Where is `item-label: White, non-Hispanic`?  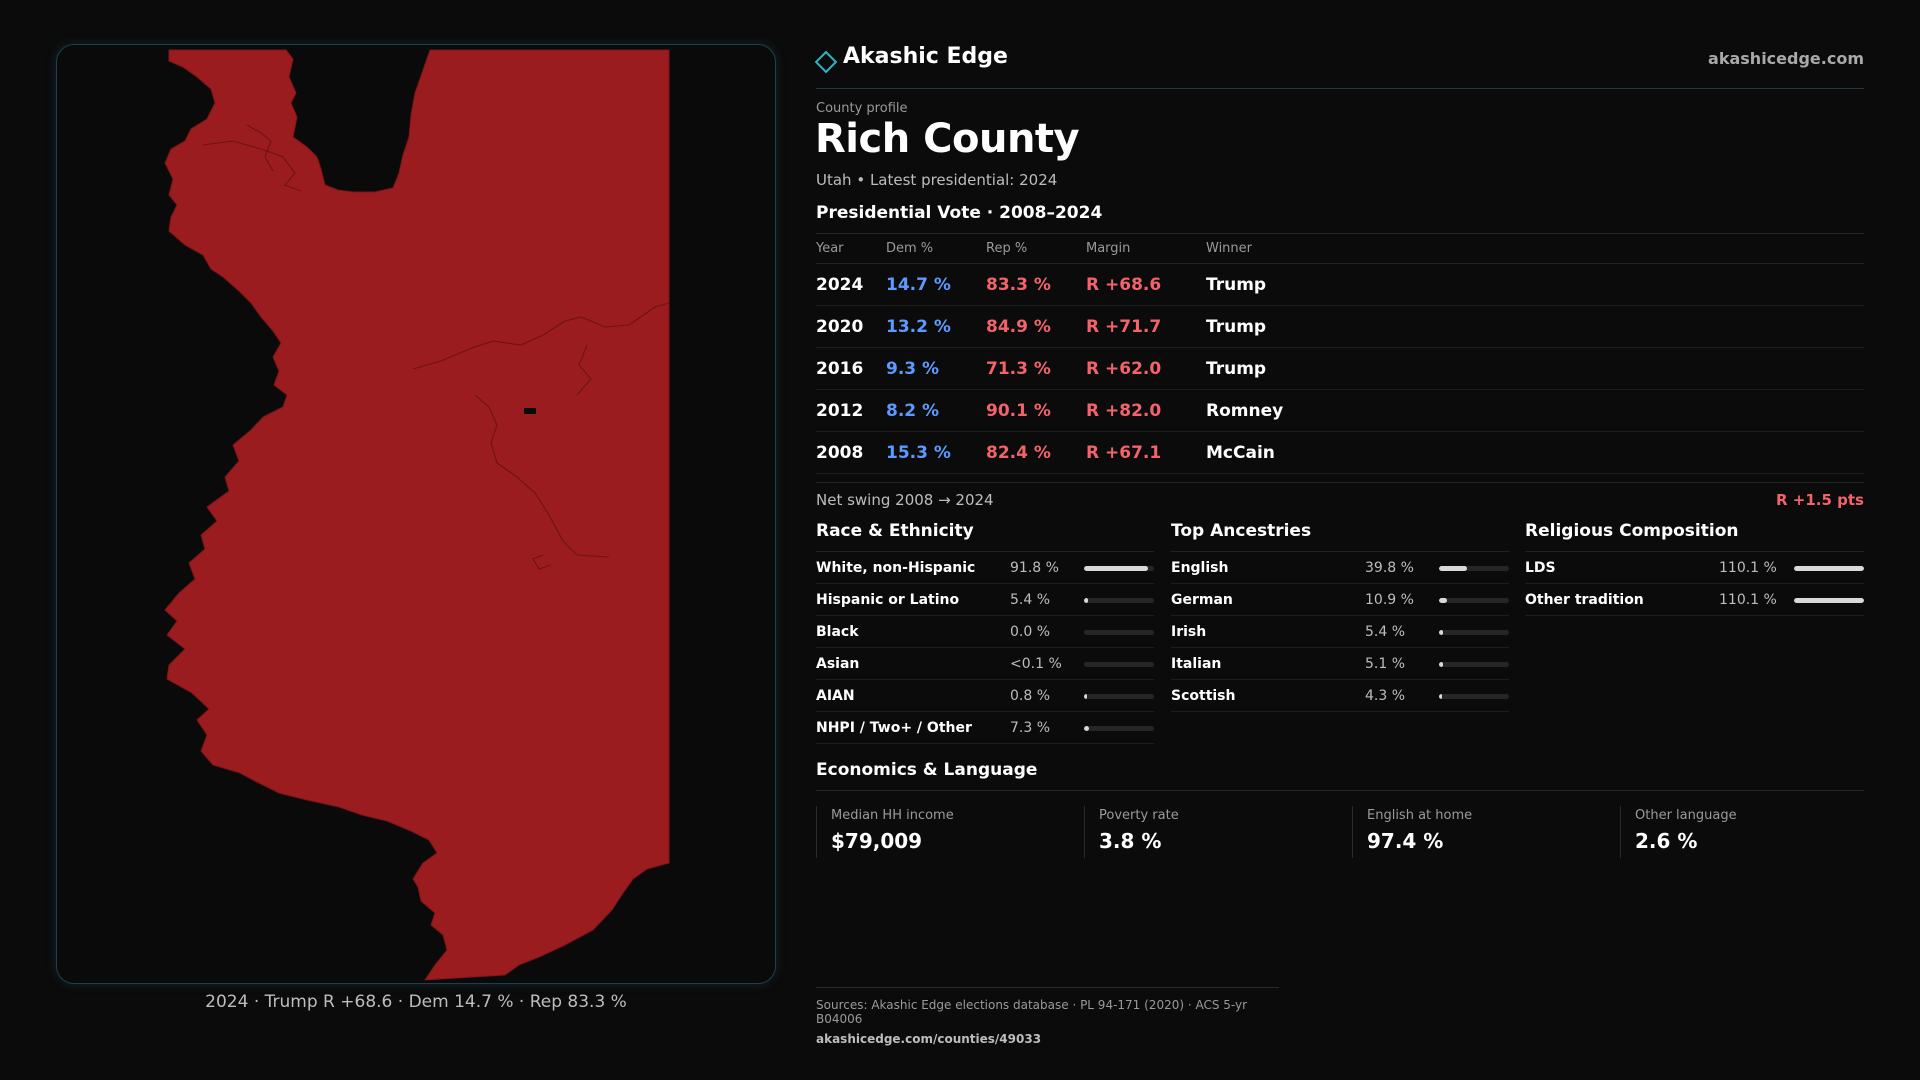 item-label: White, non-Hispanic is located at coordinates (896, 568).